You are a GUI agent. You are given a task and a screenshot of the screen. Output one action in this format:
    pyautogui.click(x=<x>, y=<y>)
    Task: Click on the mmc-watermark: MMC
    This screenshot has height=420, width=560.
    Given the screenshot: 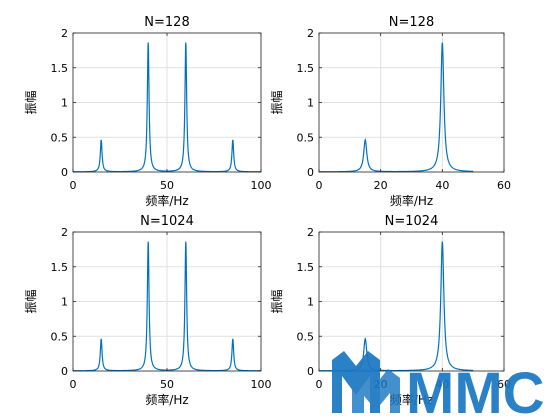 What is the action you would take?
    pyautogui.click(x=438, y=385)
    